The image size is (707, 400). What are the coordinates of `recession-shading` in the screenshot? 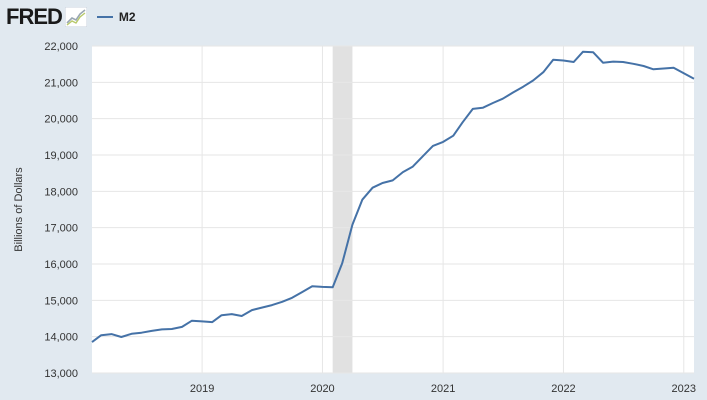 It's located at (342, 209).